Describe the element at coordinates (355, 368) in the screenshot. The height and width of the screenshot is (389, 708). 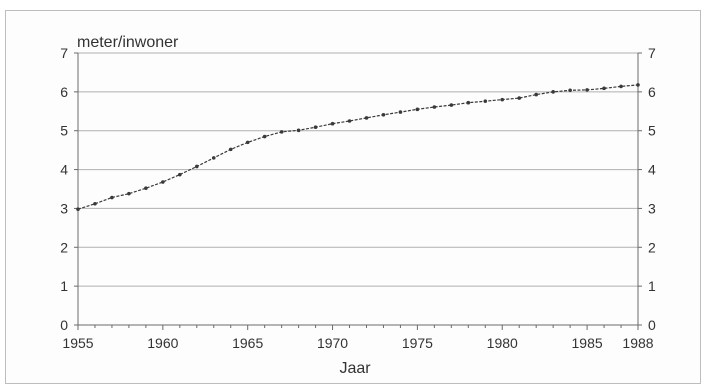
I see `x-axis-title: Jaar` at that location.